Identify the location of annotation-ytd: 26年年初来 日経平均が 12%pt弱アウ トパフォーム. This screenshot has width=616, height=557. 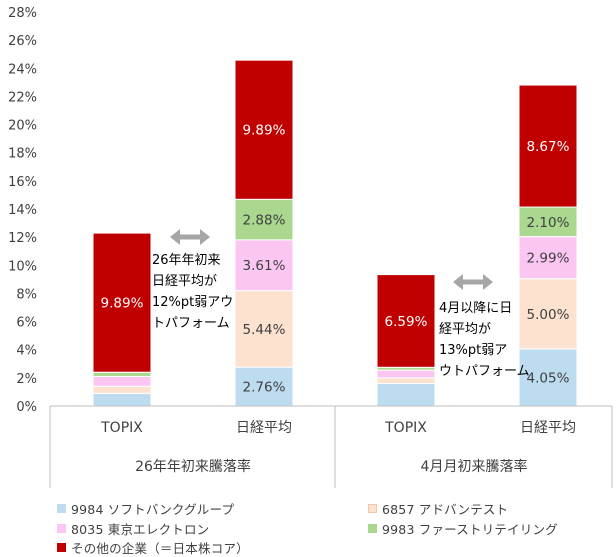
(193, 292).